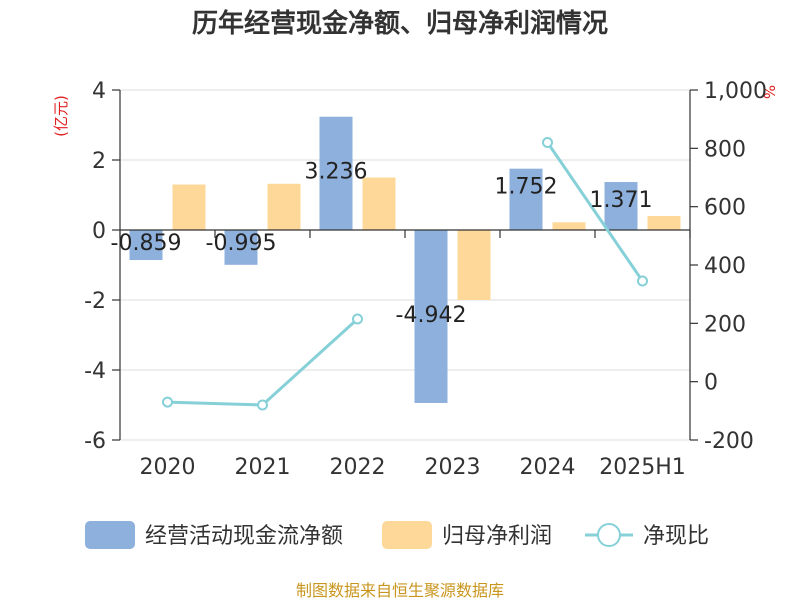  I want to click on left-tick-label: -6, so click(95, 441).